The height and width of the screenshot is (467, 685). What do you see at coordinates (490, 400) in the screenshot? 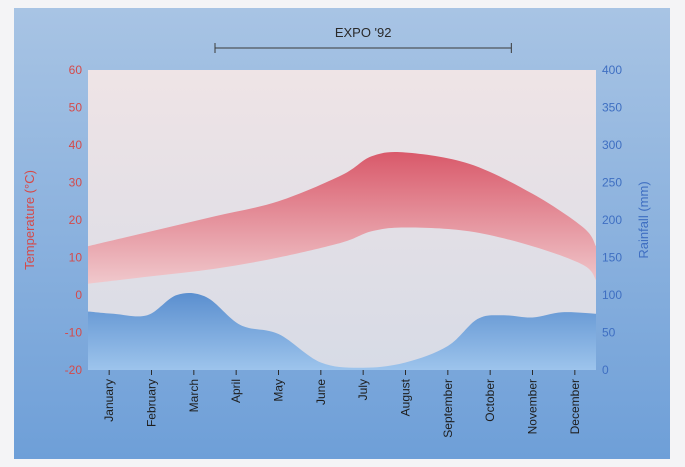
I see `month-label: October` at bounding box center [490, 400].